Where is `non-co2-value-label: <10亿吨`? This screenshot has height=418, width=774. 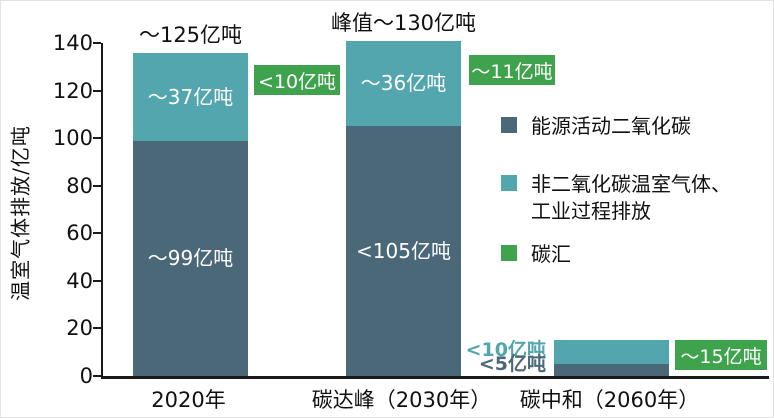
non-co2-value-label: <10亿吨 is located at coordinates (505, 350).